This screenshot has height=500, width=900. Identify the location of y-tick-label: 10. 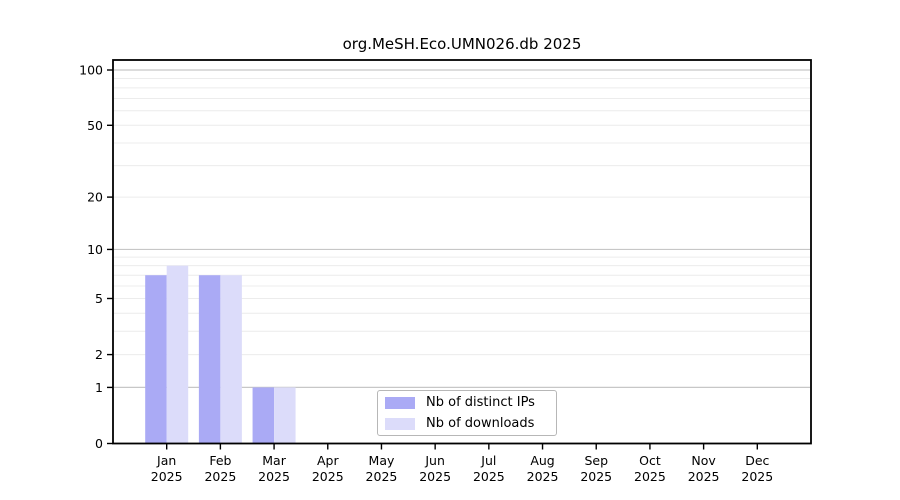
(95, 249).